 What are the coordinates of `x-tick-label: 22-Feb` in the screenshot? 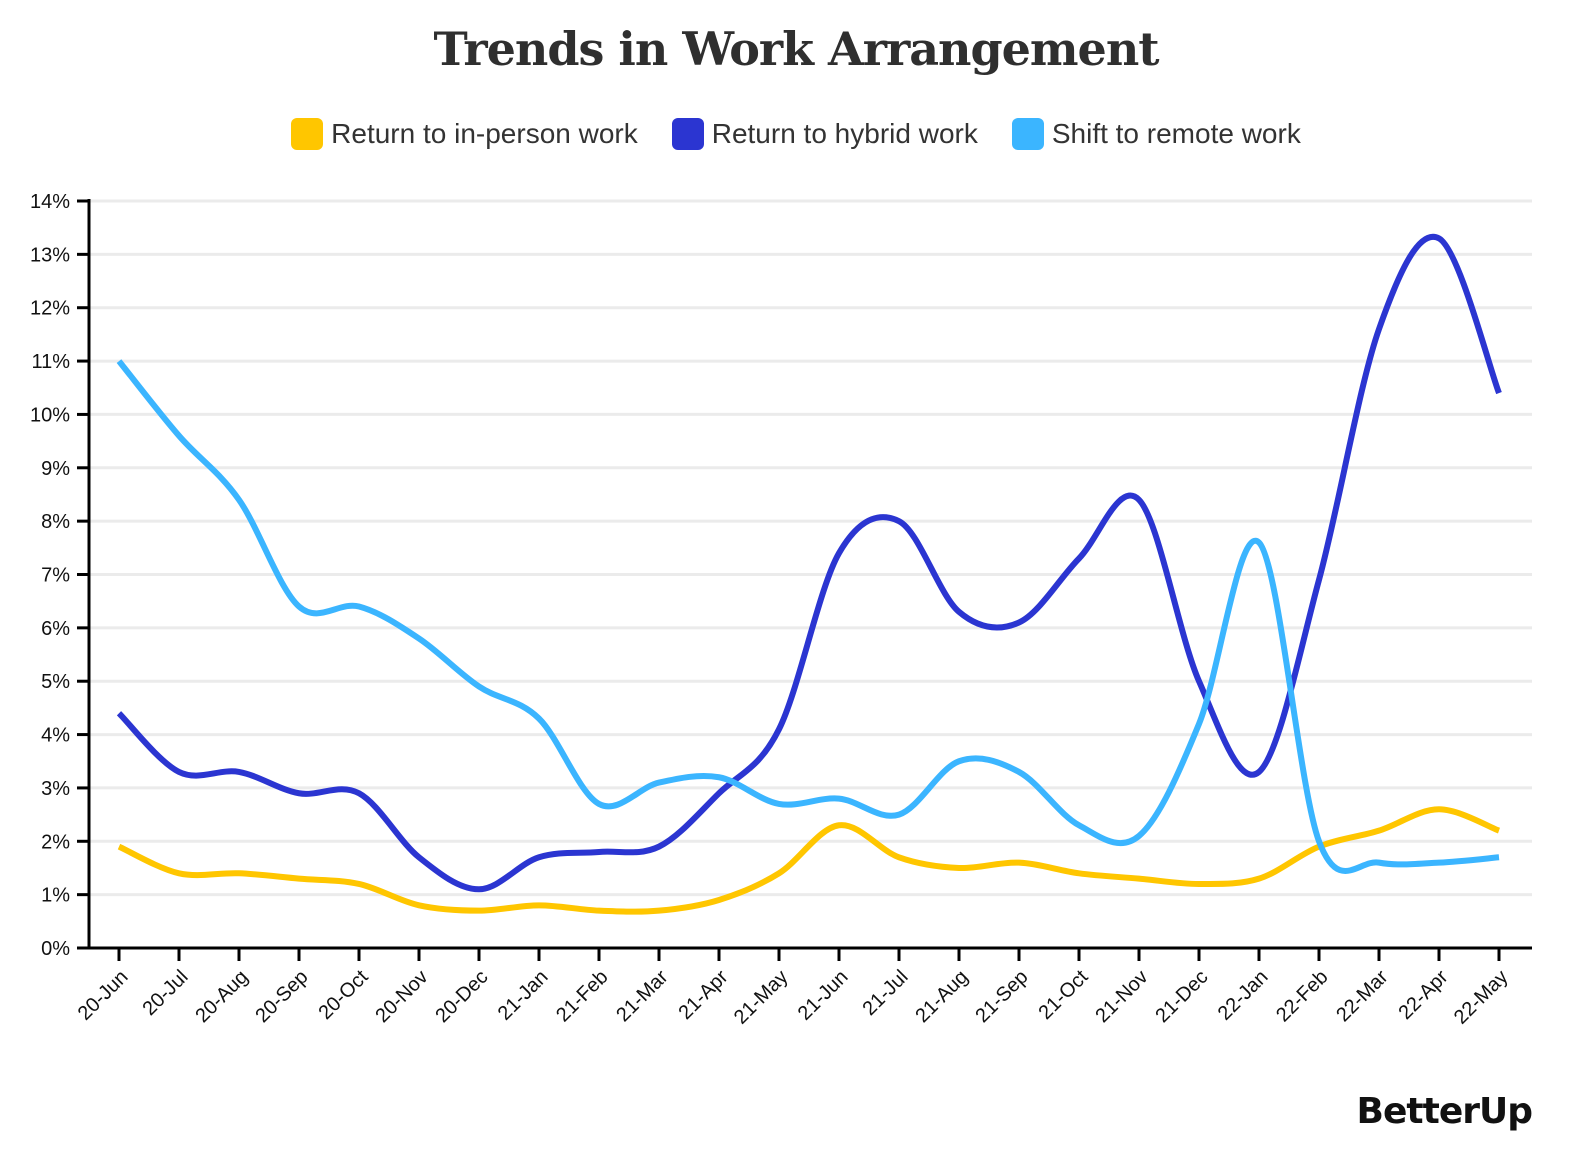 It's located at (1302, 996).